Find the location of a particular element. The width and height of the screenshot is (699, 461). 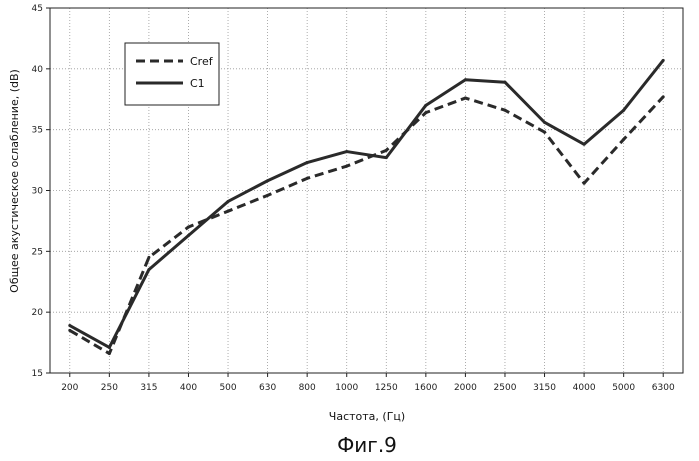

figure-caption: Фиг.9 is located at coordinates (367, 445).